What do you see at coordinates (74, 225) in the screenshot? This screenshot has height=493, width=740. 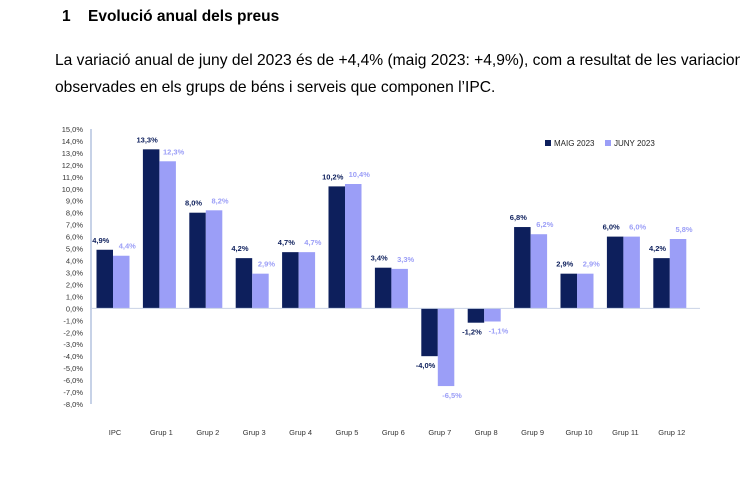 I see `y-tick-label: 7,0%` at bounding box center [74, 225].